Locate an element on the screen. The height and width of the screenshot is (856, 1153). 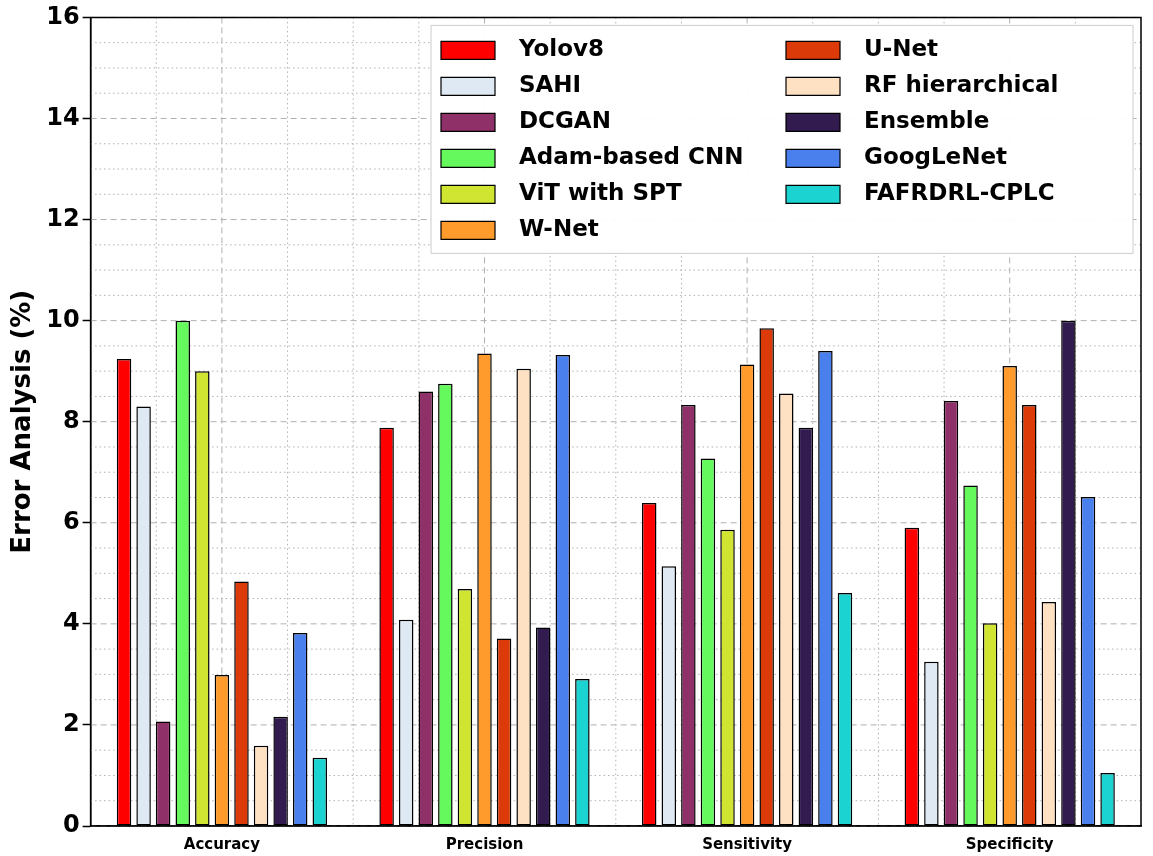
y-tick-label: 4 is located at coordinates (71, 622).